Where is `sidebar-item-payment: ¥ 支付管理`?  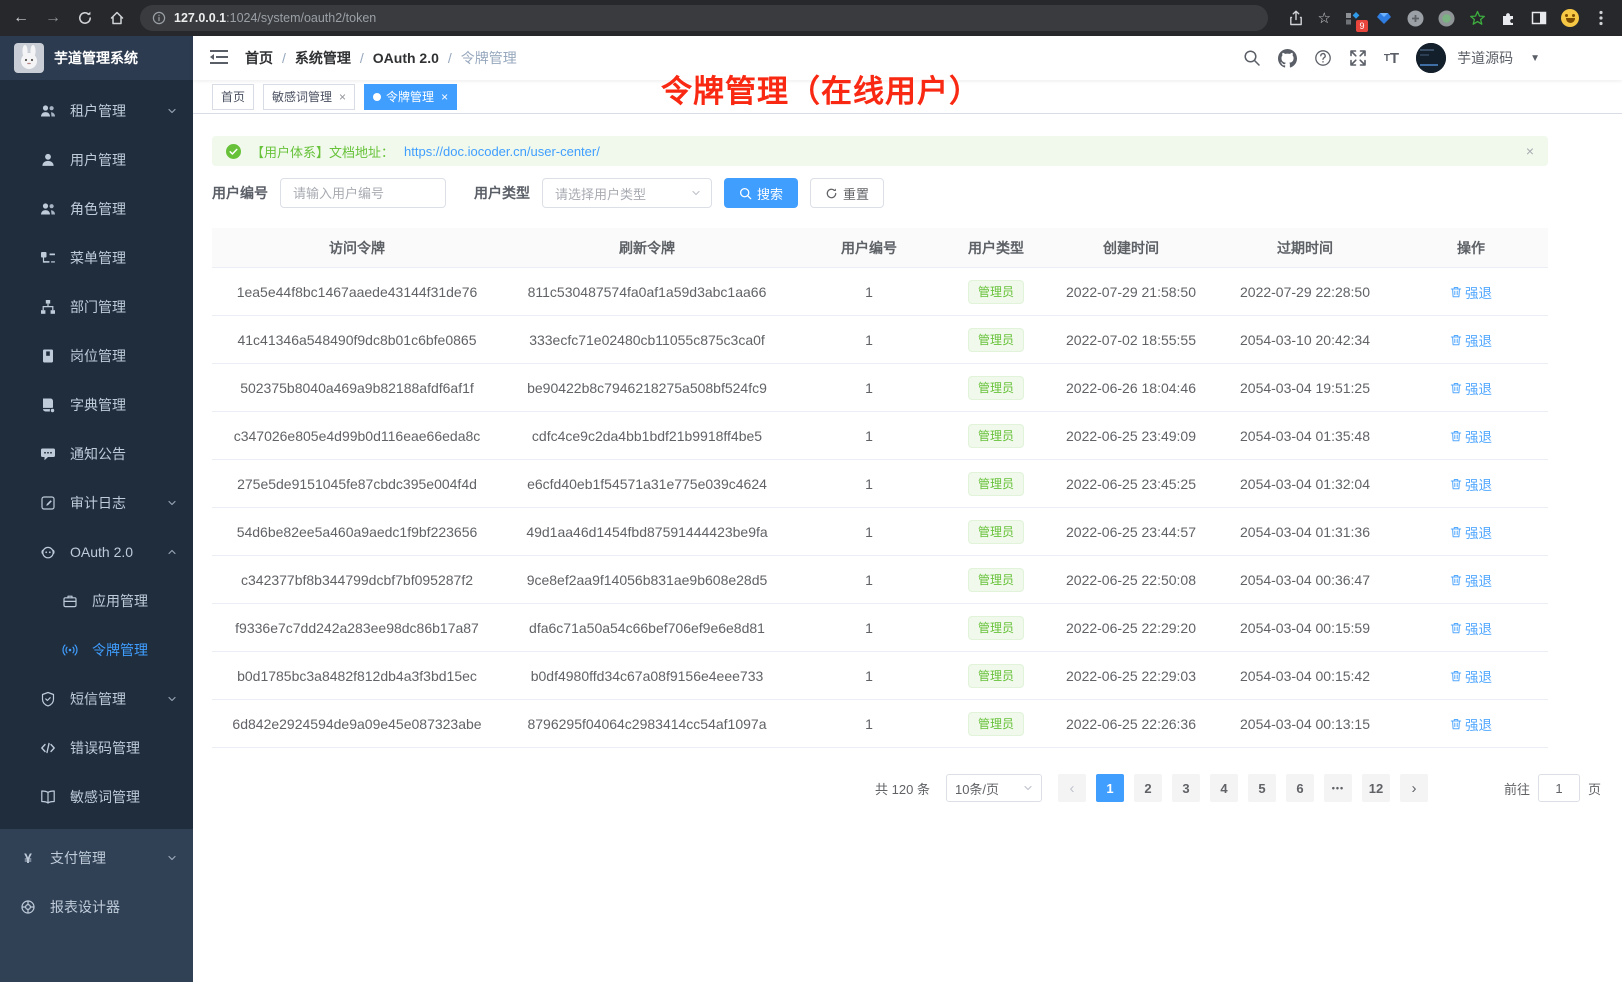 sidebar-item-payment: ¥ 支付管理 is located at coordinates (96, 857).